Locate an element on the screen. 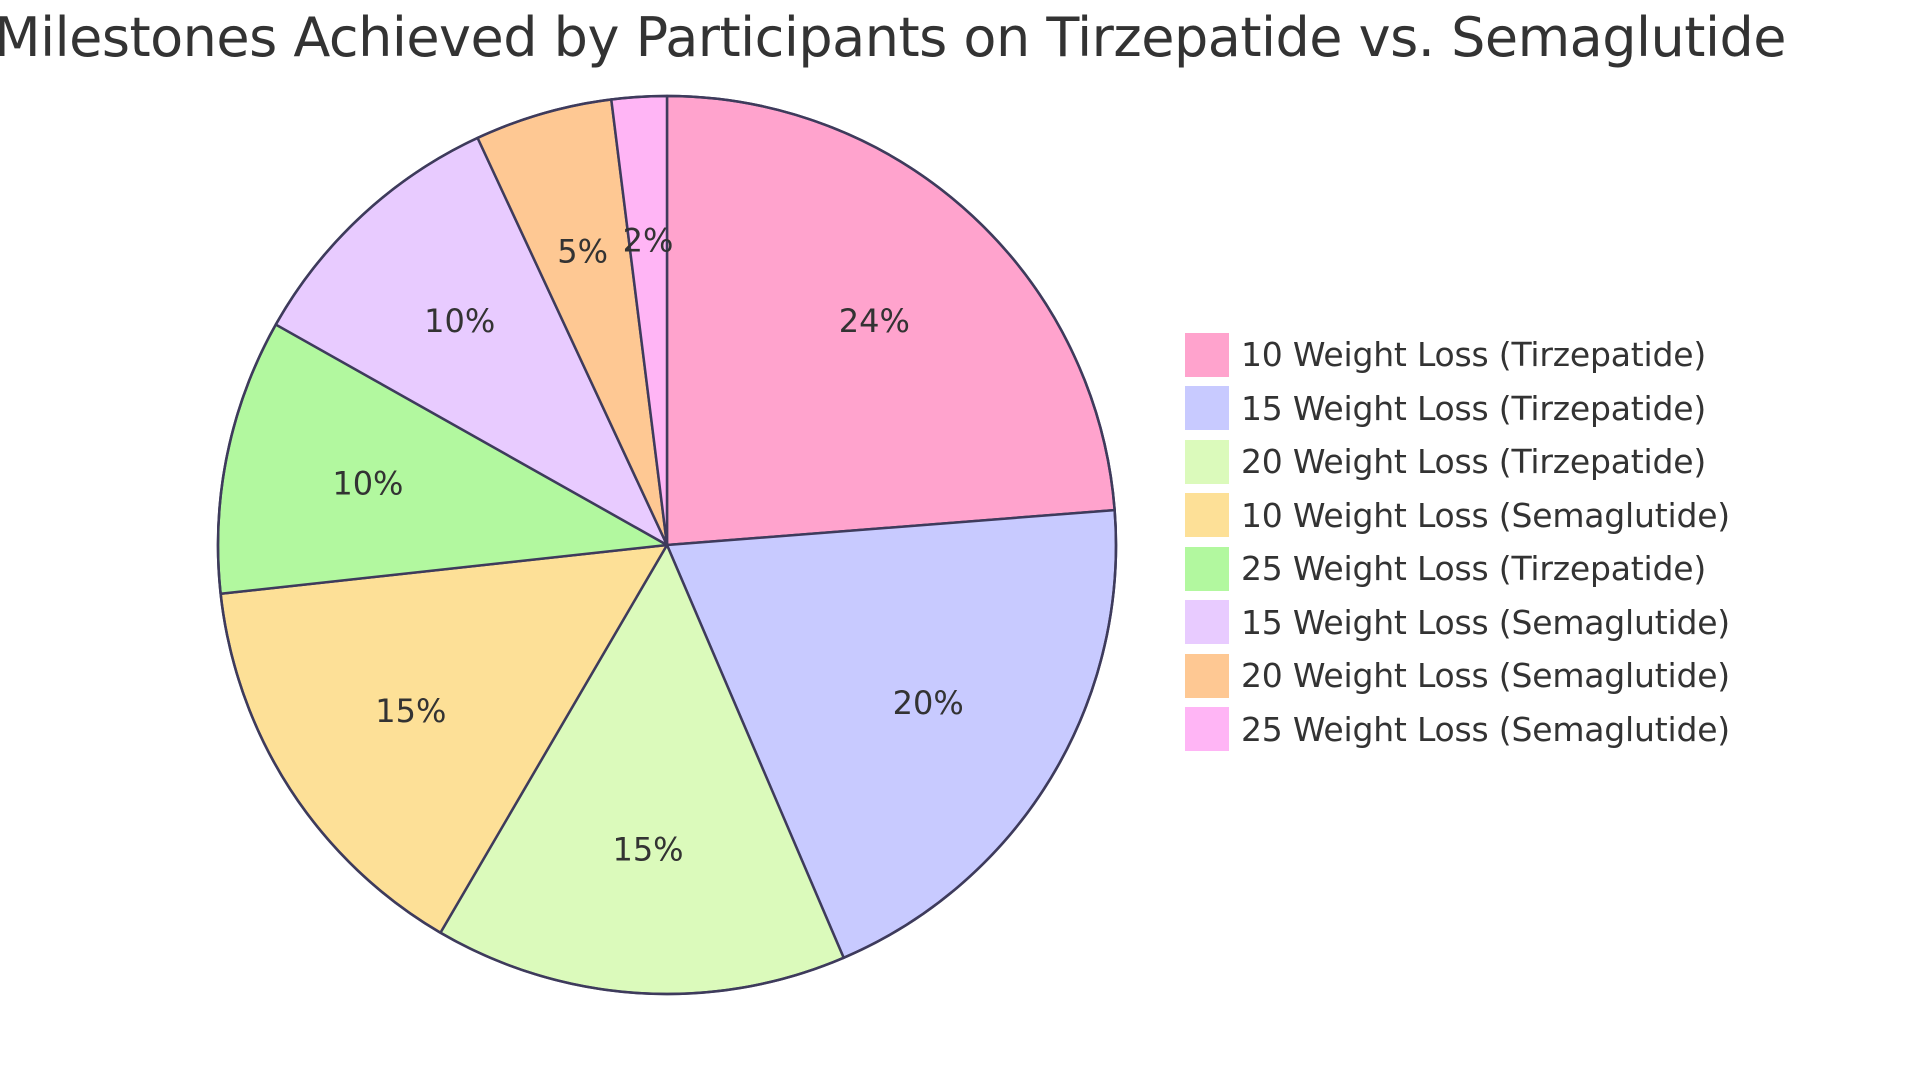 This screenshot has width=1920, height=1083. legend-label: 20 Weight Loss (Tirzepatide) is located at coordinates (1473, 462).